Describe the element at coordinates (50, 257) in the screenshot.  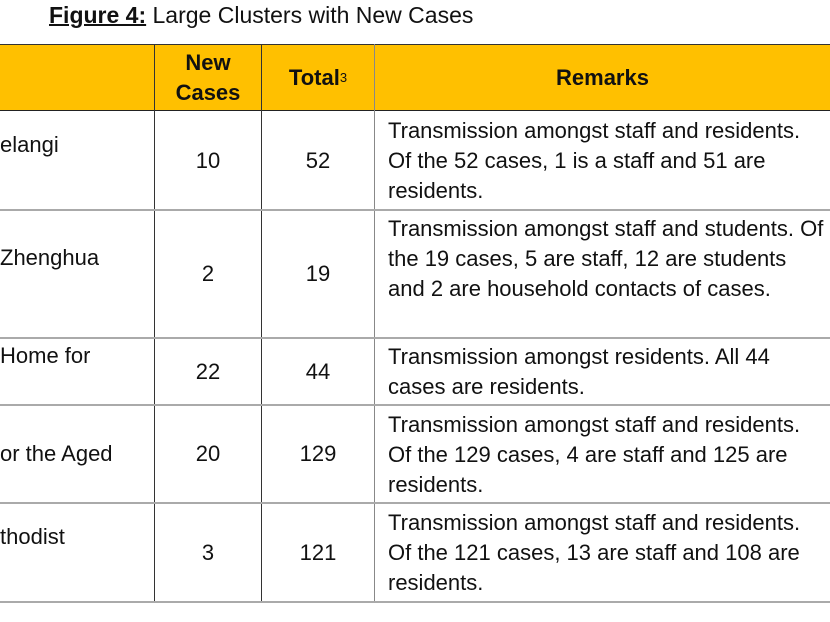
I see `cluster-name: Zhenghua` at that location.